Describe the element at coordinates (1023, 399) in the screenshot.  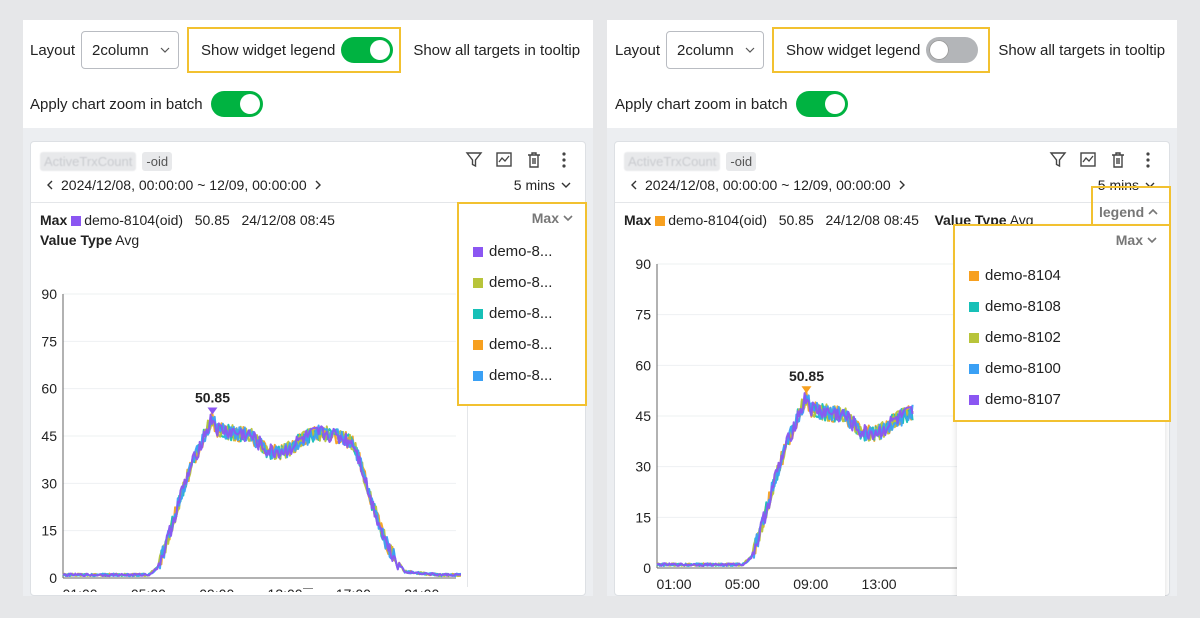
I see `legend-item-label: demo-8107` at that location.